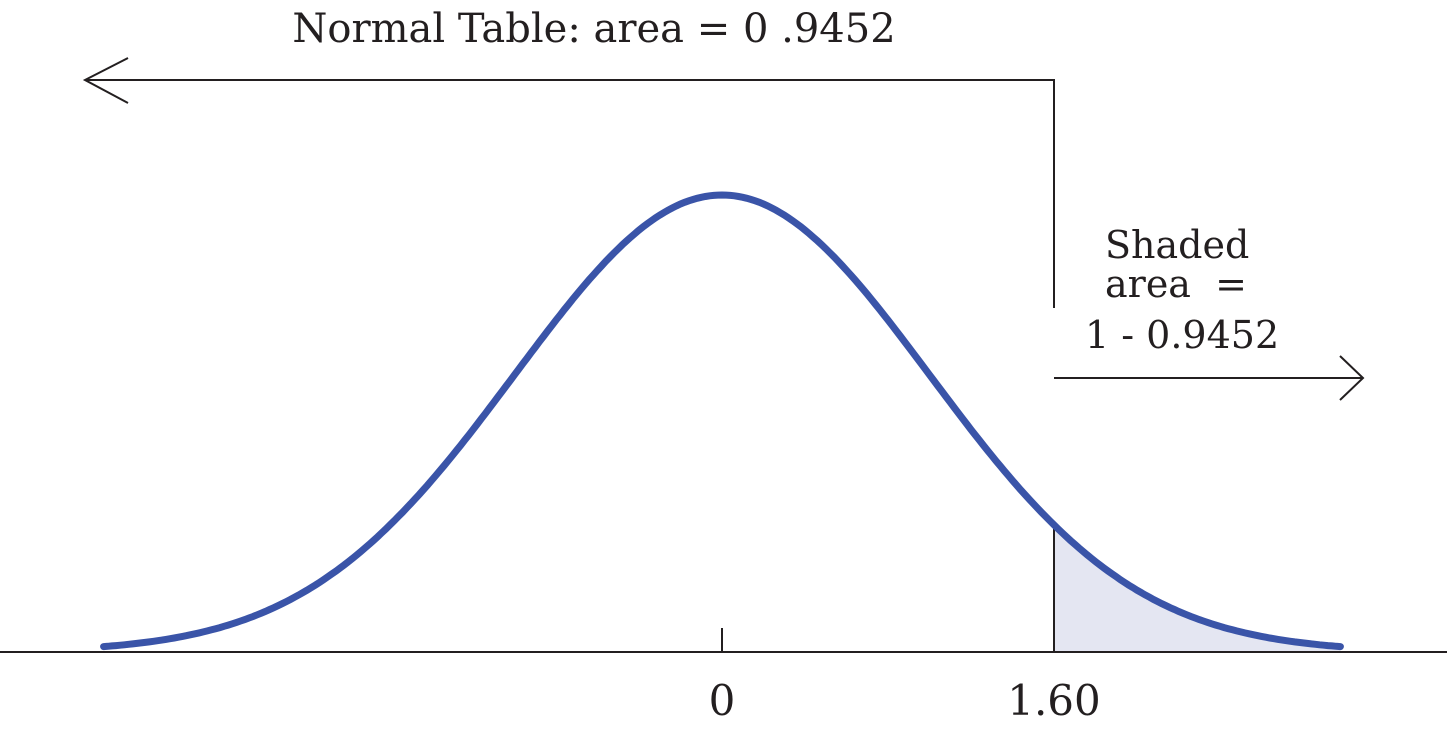 The width and height of the screenshot is (1447, 737). I want to click on annotation-line-2: area =, so click(1176, 284).